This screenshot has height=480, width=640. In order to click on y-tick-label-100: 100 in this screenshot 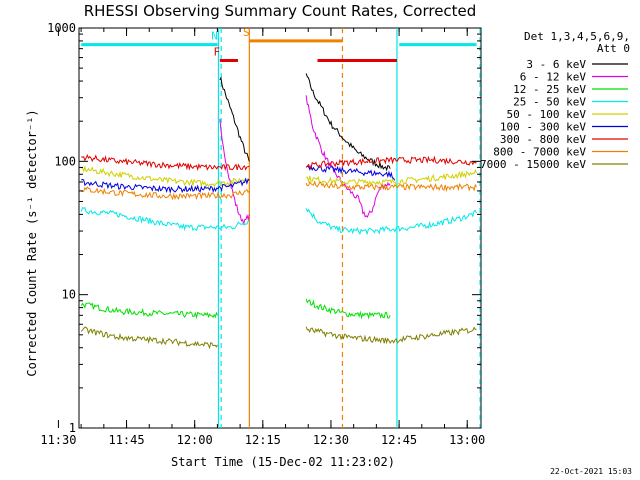, I will do `click(65, 161)`.